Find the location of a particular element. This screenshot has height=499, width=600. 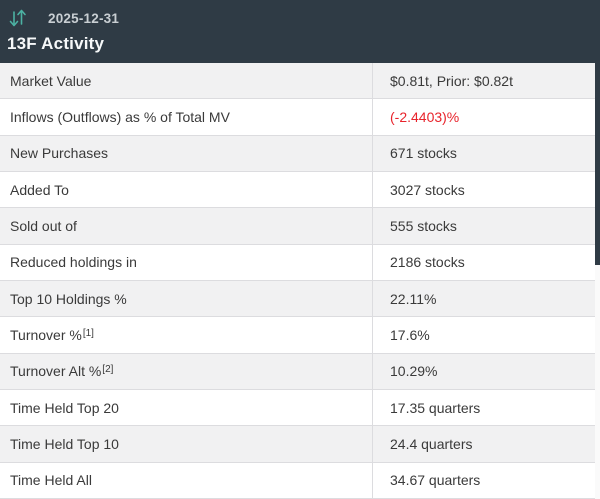

footnote-marker: [1] is located at coordinates (88, 333).